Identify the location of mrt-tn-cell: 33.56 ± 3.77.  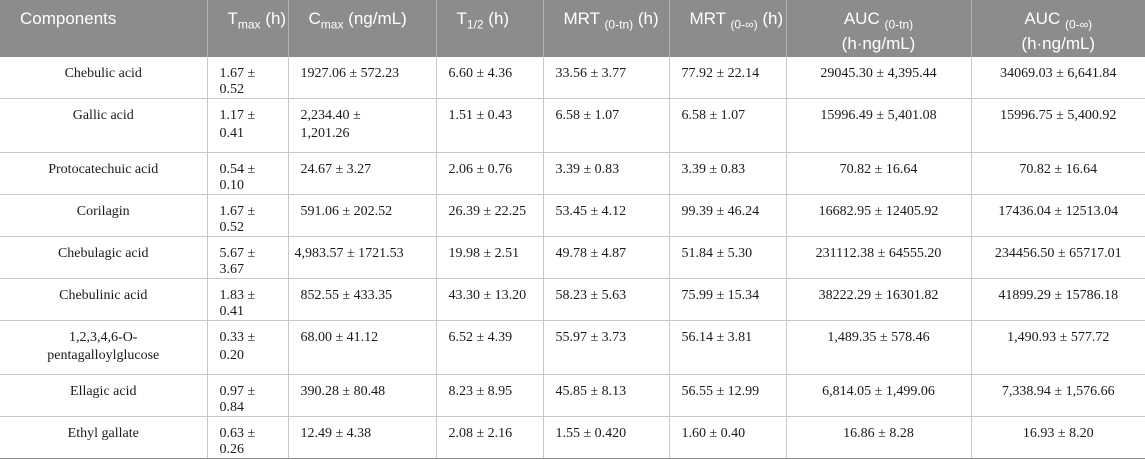
(606, 78).